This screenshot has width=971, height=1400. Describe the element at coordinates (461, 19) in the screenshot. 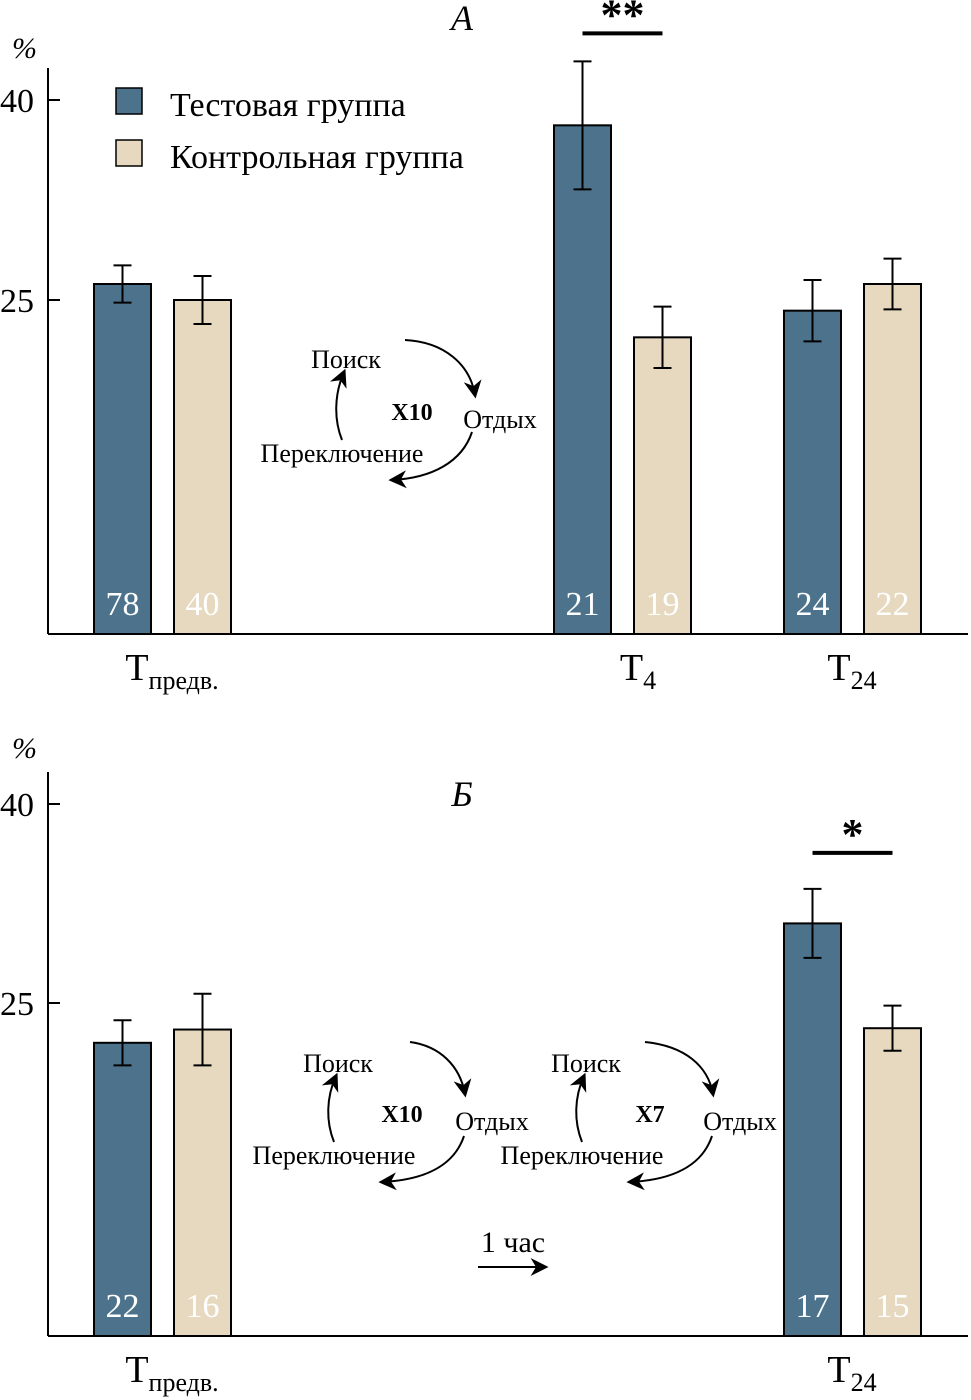

I see `panel-title: А` at that location.